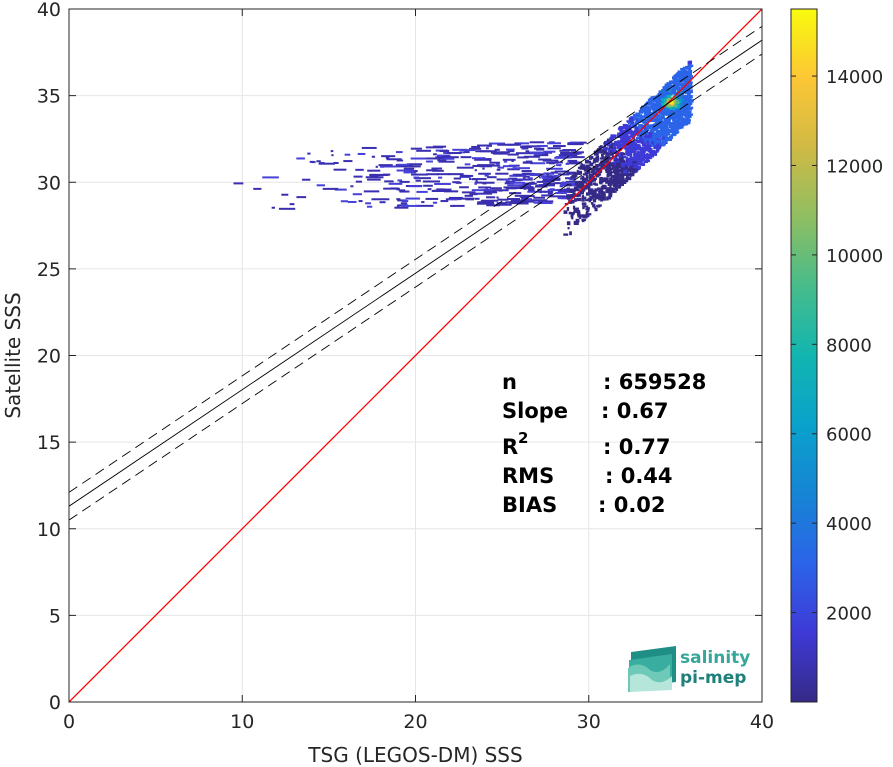  What do you see at coordinates (49, 10) in the screenshot?
I see `y-tick-label: 40` at bounding box center [49, 10].